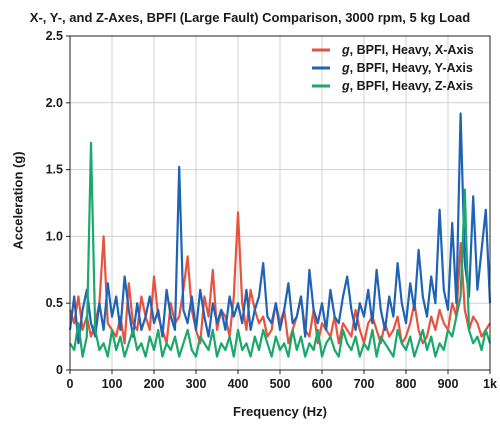 This screenshot has width=500, height=428. I want to click on y-tick-label: 2.0, so click(54, 103).